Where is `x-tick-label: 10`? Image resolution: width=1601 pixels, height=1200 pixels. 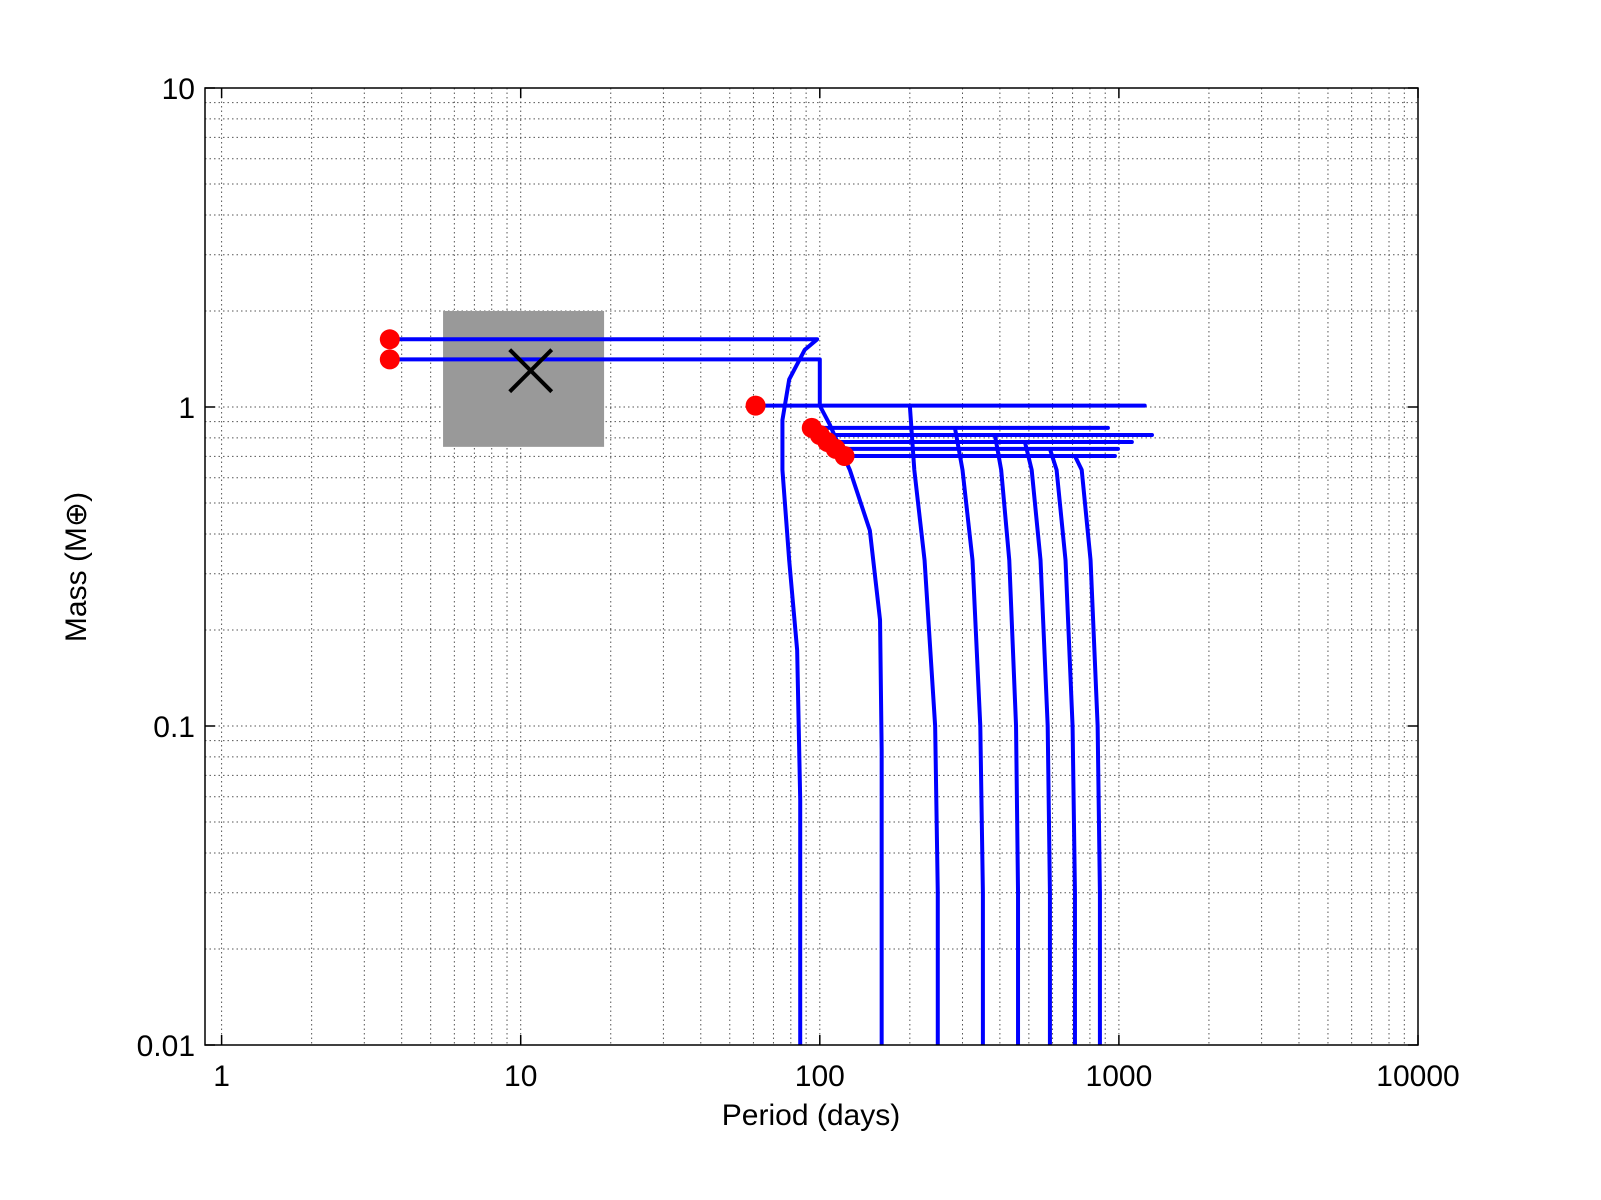
x-tick-label: 10 is located at coordinates (520, 1076).